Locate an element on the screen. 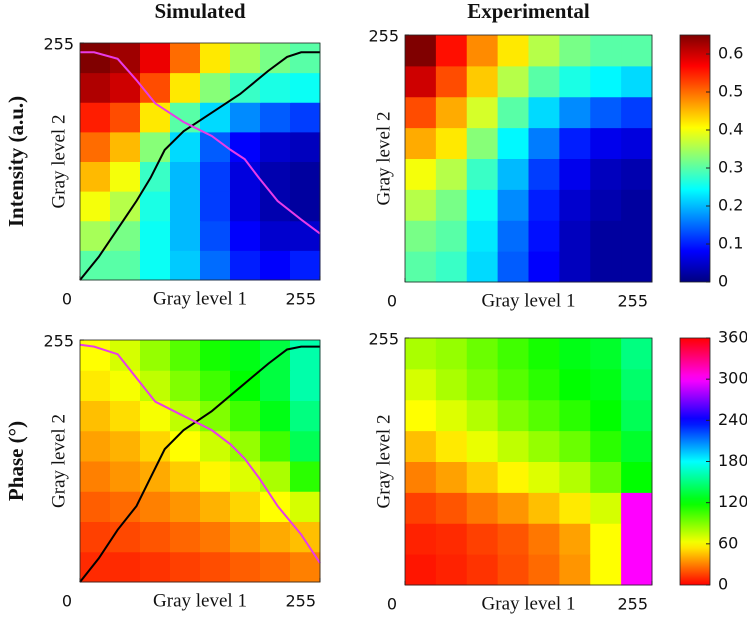  y-axis-label: Gray level 2 is located at coordinates (383, 159).